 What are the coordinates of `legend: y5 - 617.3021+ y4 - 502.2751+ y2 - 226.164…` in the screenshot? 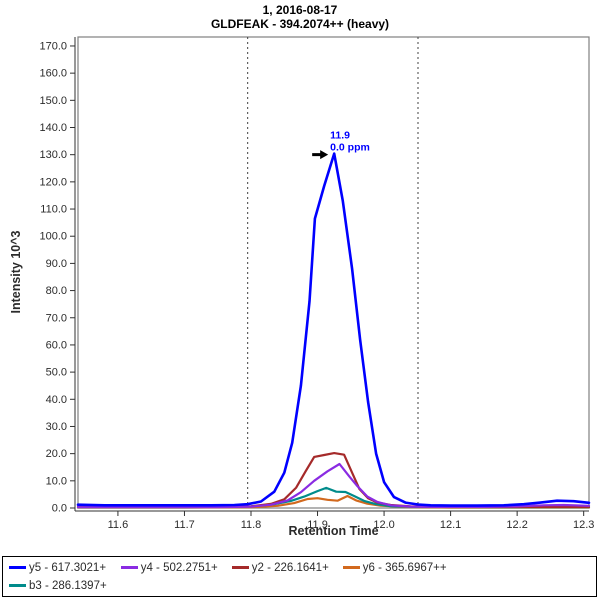 It's located at (299, 576).